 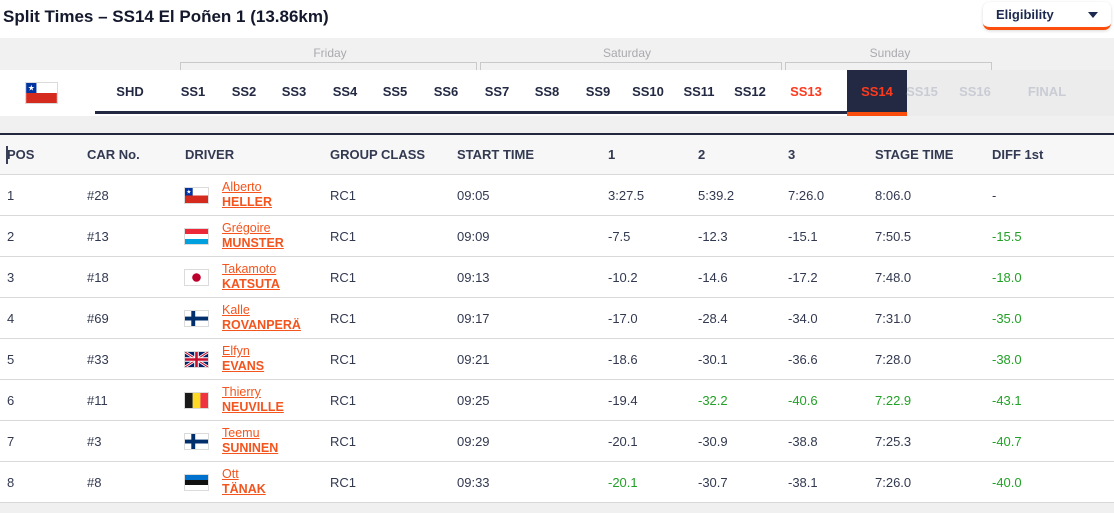 What do you see at coordinates (113, 154) in the screenshot?
I see `header-car-no: CAR No.` at bounding box center [113, 154].